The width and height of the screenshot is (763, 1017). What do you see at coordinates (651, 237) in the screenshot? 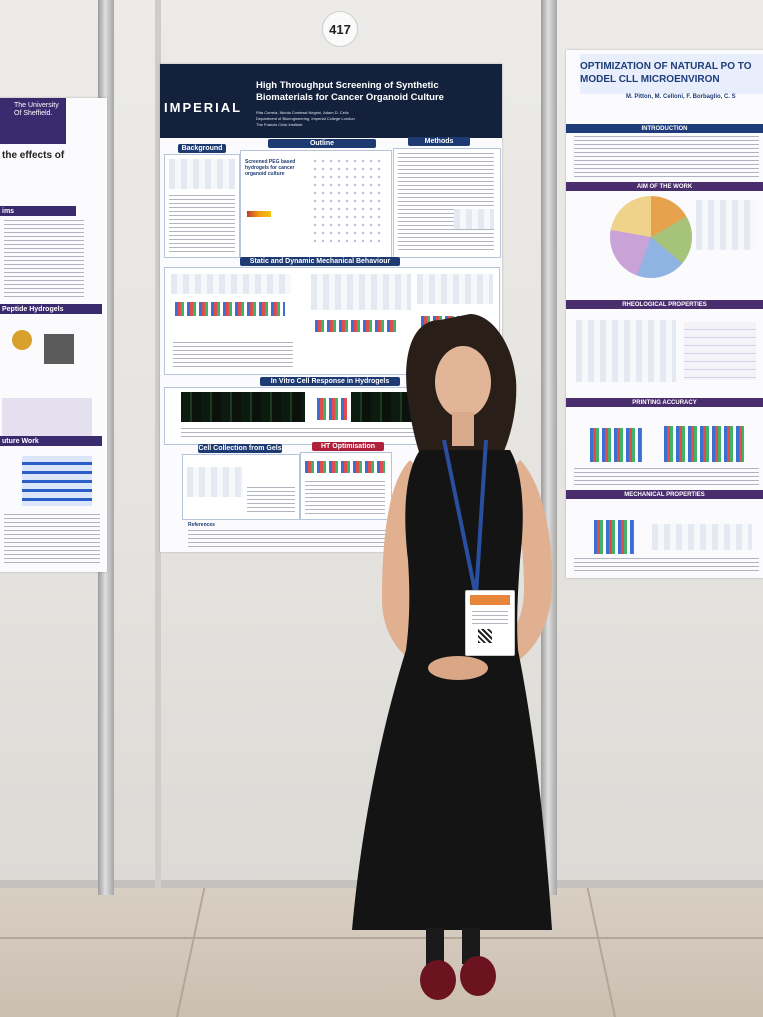
I see `aim-circle-diagram` at bounding box center [651, 237].